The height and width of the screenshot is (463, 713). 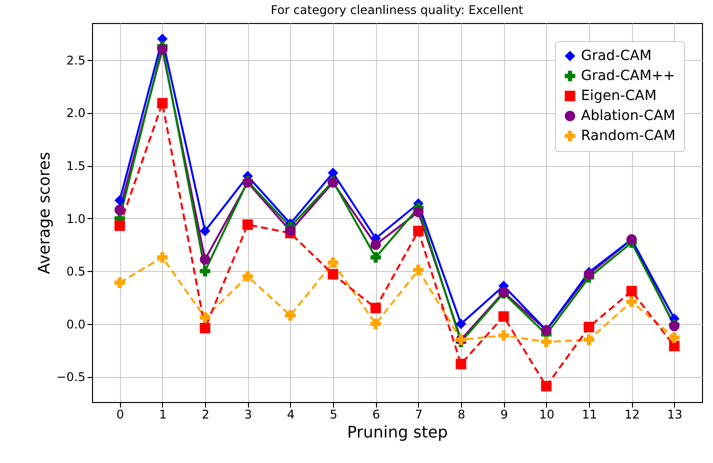 I want to click on x-tick-label: 7, so click(x=419, y=415).